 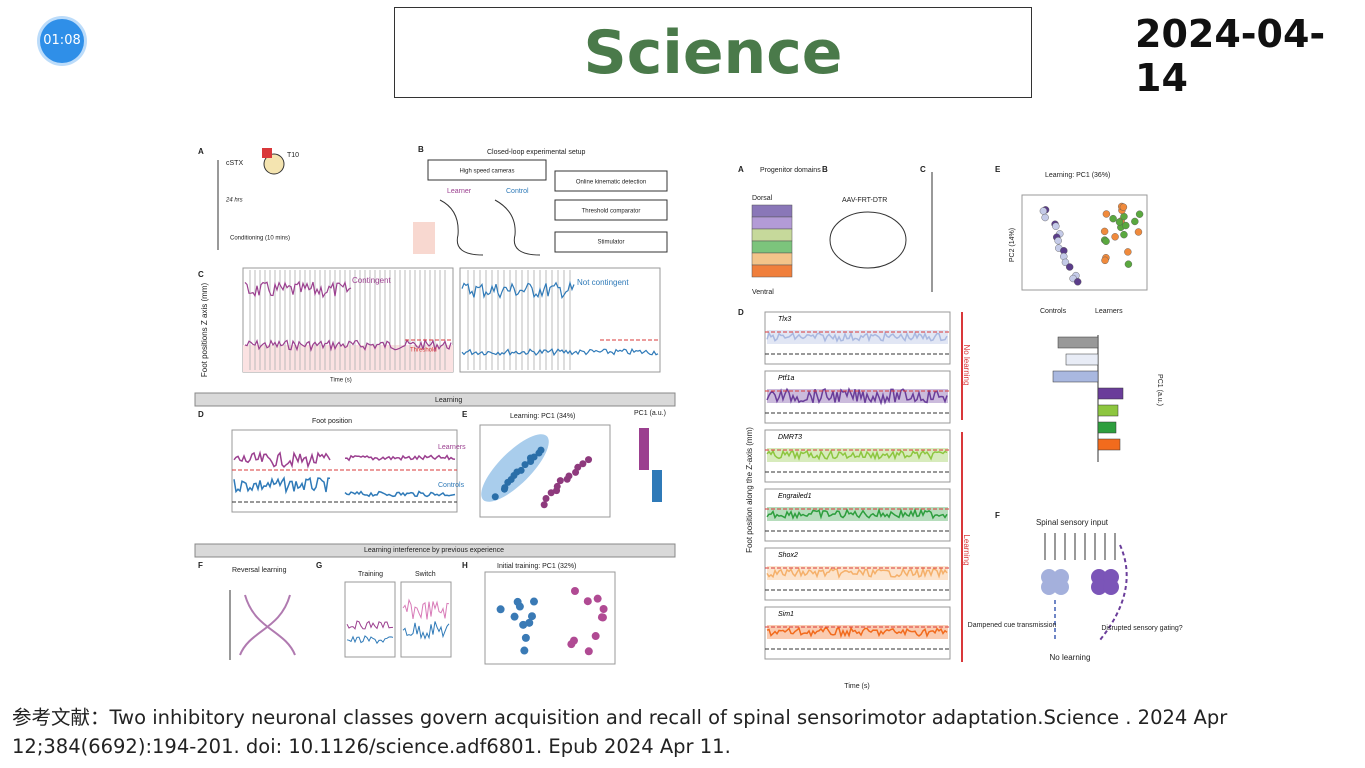 What do you see at coordinates (741, 312) in the screenshot?
I see `figure-label: D` at bounding box center [741, 312].